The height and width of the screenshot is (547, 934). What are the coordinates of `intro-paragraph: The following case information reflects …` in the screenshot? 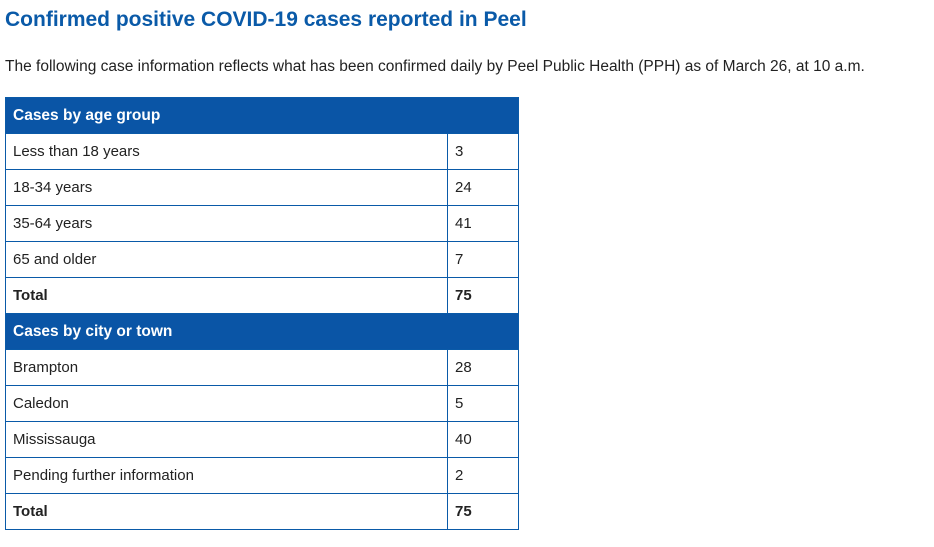 It's located at (435, 66).